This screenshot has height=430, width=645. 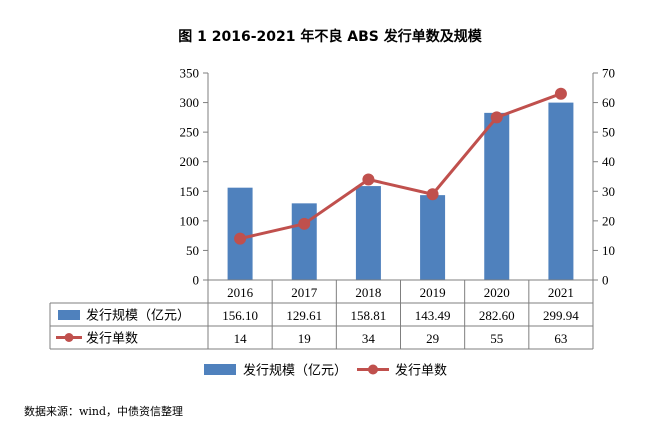 What do you see at coordinates (304, 315) in the screenshot?
I see `table-bar-value: 129.61` at bounding box center [304, 315].